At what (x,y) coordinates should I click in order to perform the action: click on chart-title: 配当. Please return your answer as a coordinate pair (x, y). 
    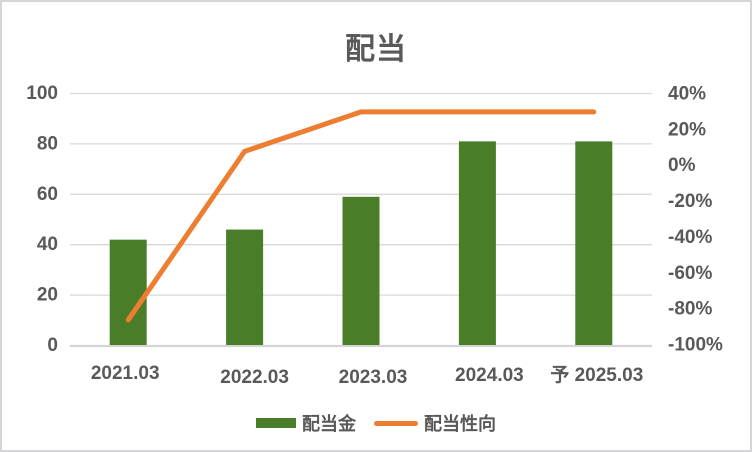
    Looking at the image, I should click on (376, 49).